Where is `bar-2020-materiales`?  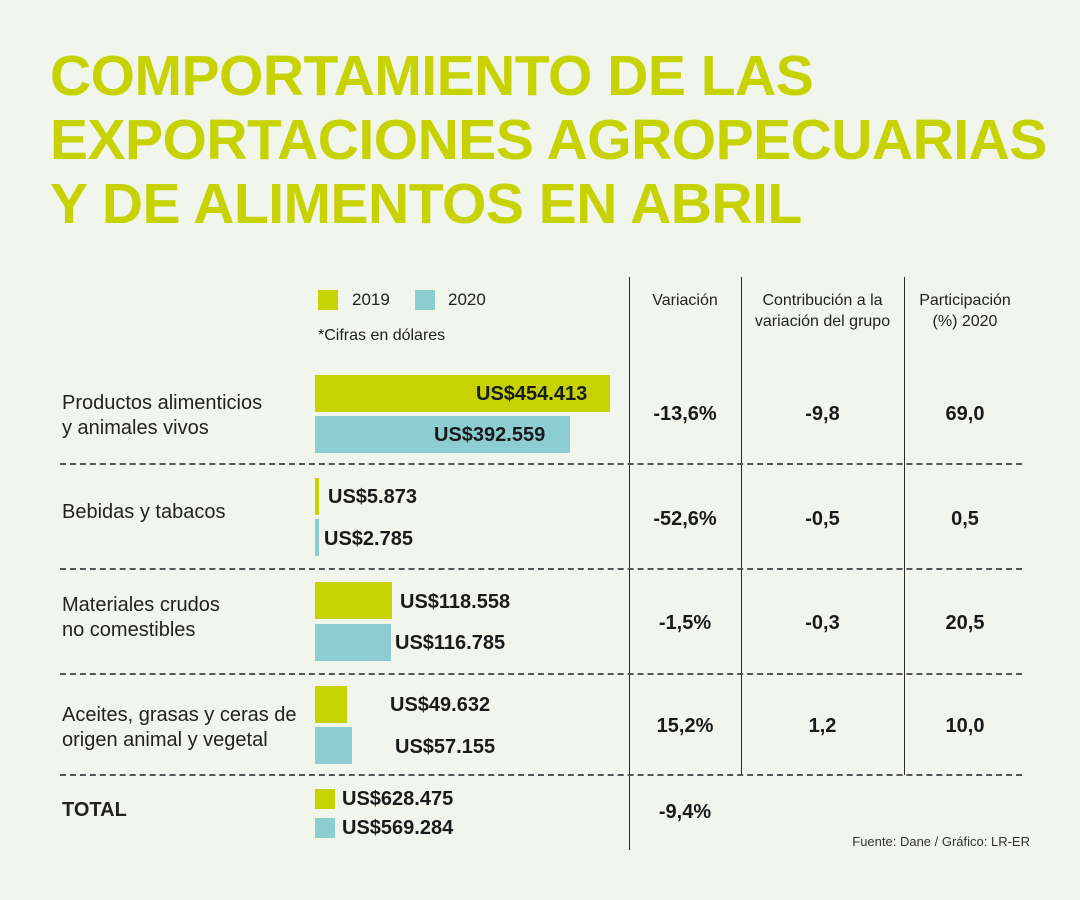 bar-2020-materiales is located at coordinates (353, 642).